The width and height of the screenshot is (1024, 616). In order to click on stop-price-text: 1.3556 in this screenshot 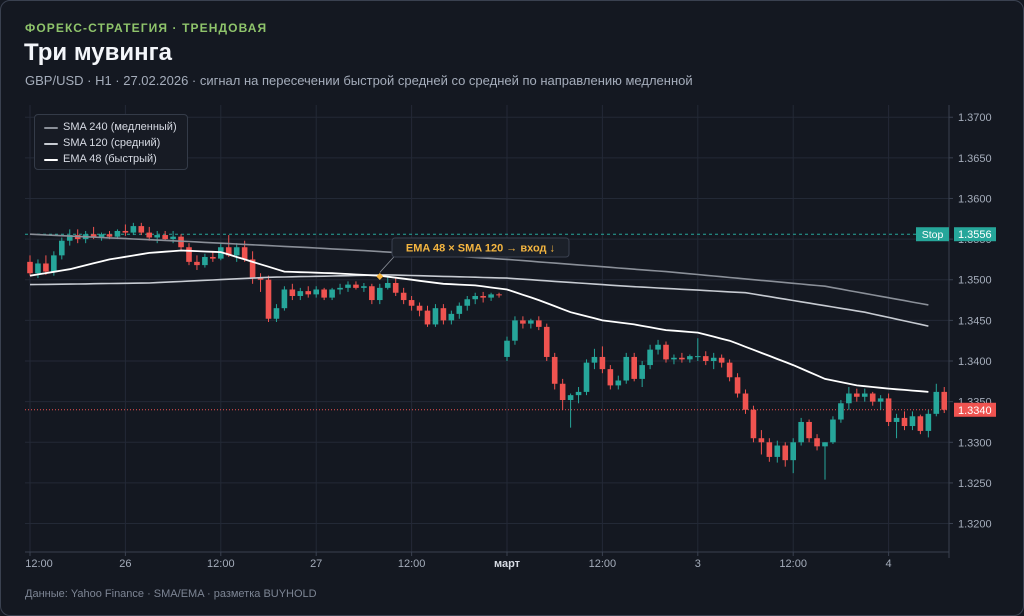, I will do `click(975, 235)`.